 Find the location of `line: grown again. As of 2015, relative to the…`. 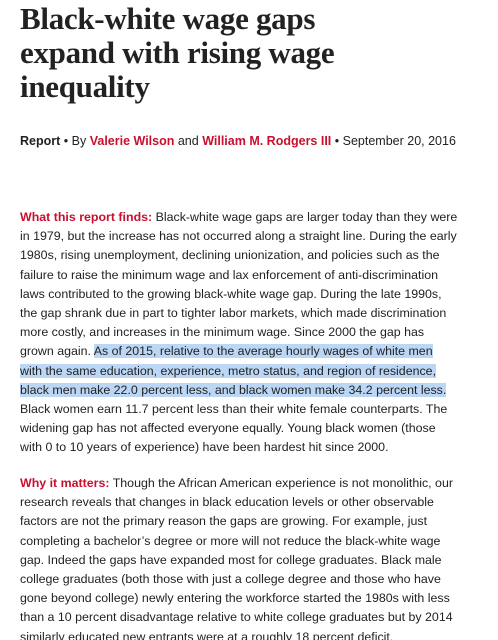

line: grown again. As of 2015, relative to the… is located at coordinates (258, 351).